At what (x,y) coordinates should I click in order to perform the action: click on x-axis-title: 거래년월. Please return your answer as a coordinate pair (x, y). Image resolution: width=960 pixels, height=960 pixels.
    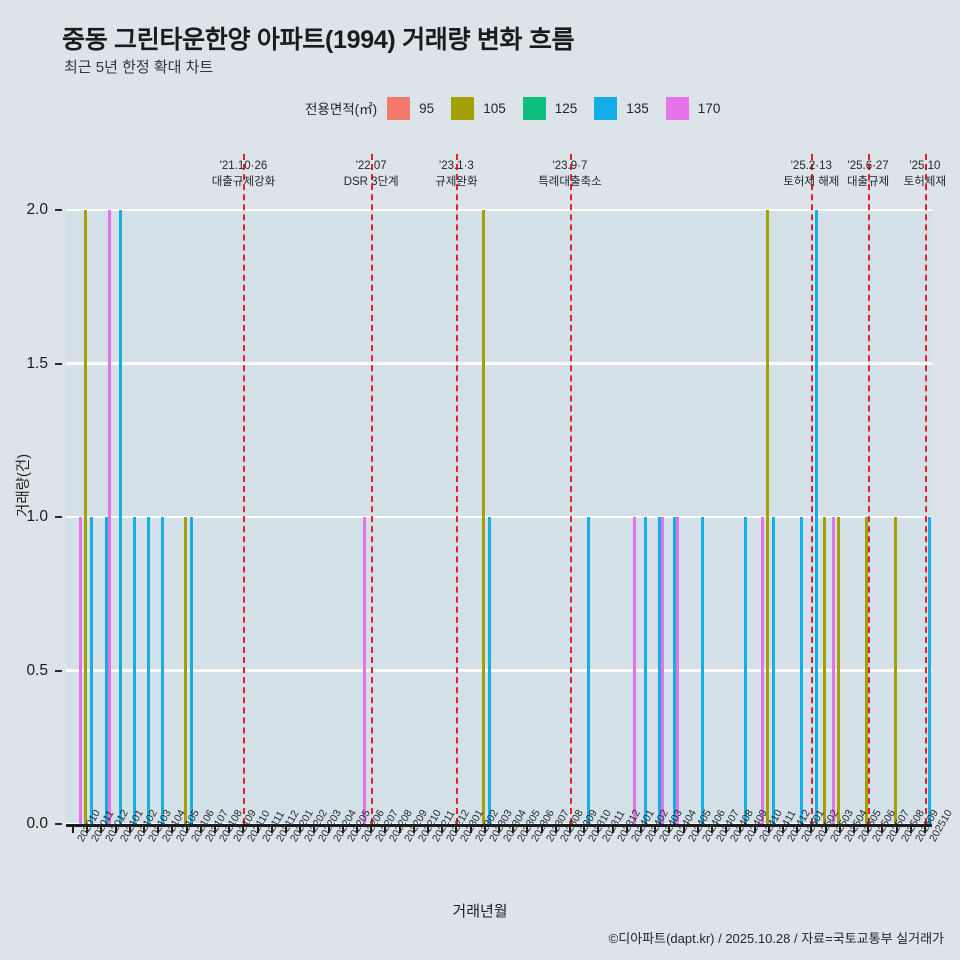
    Looking at the image, I should click on (480, 911).